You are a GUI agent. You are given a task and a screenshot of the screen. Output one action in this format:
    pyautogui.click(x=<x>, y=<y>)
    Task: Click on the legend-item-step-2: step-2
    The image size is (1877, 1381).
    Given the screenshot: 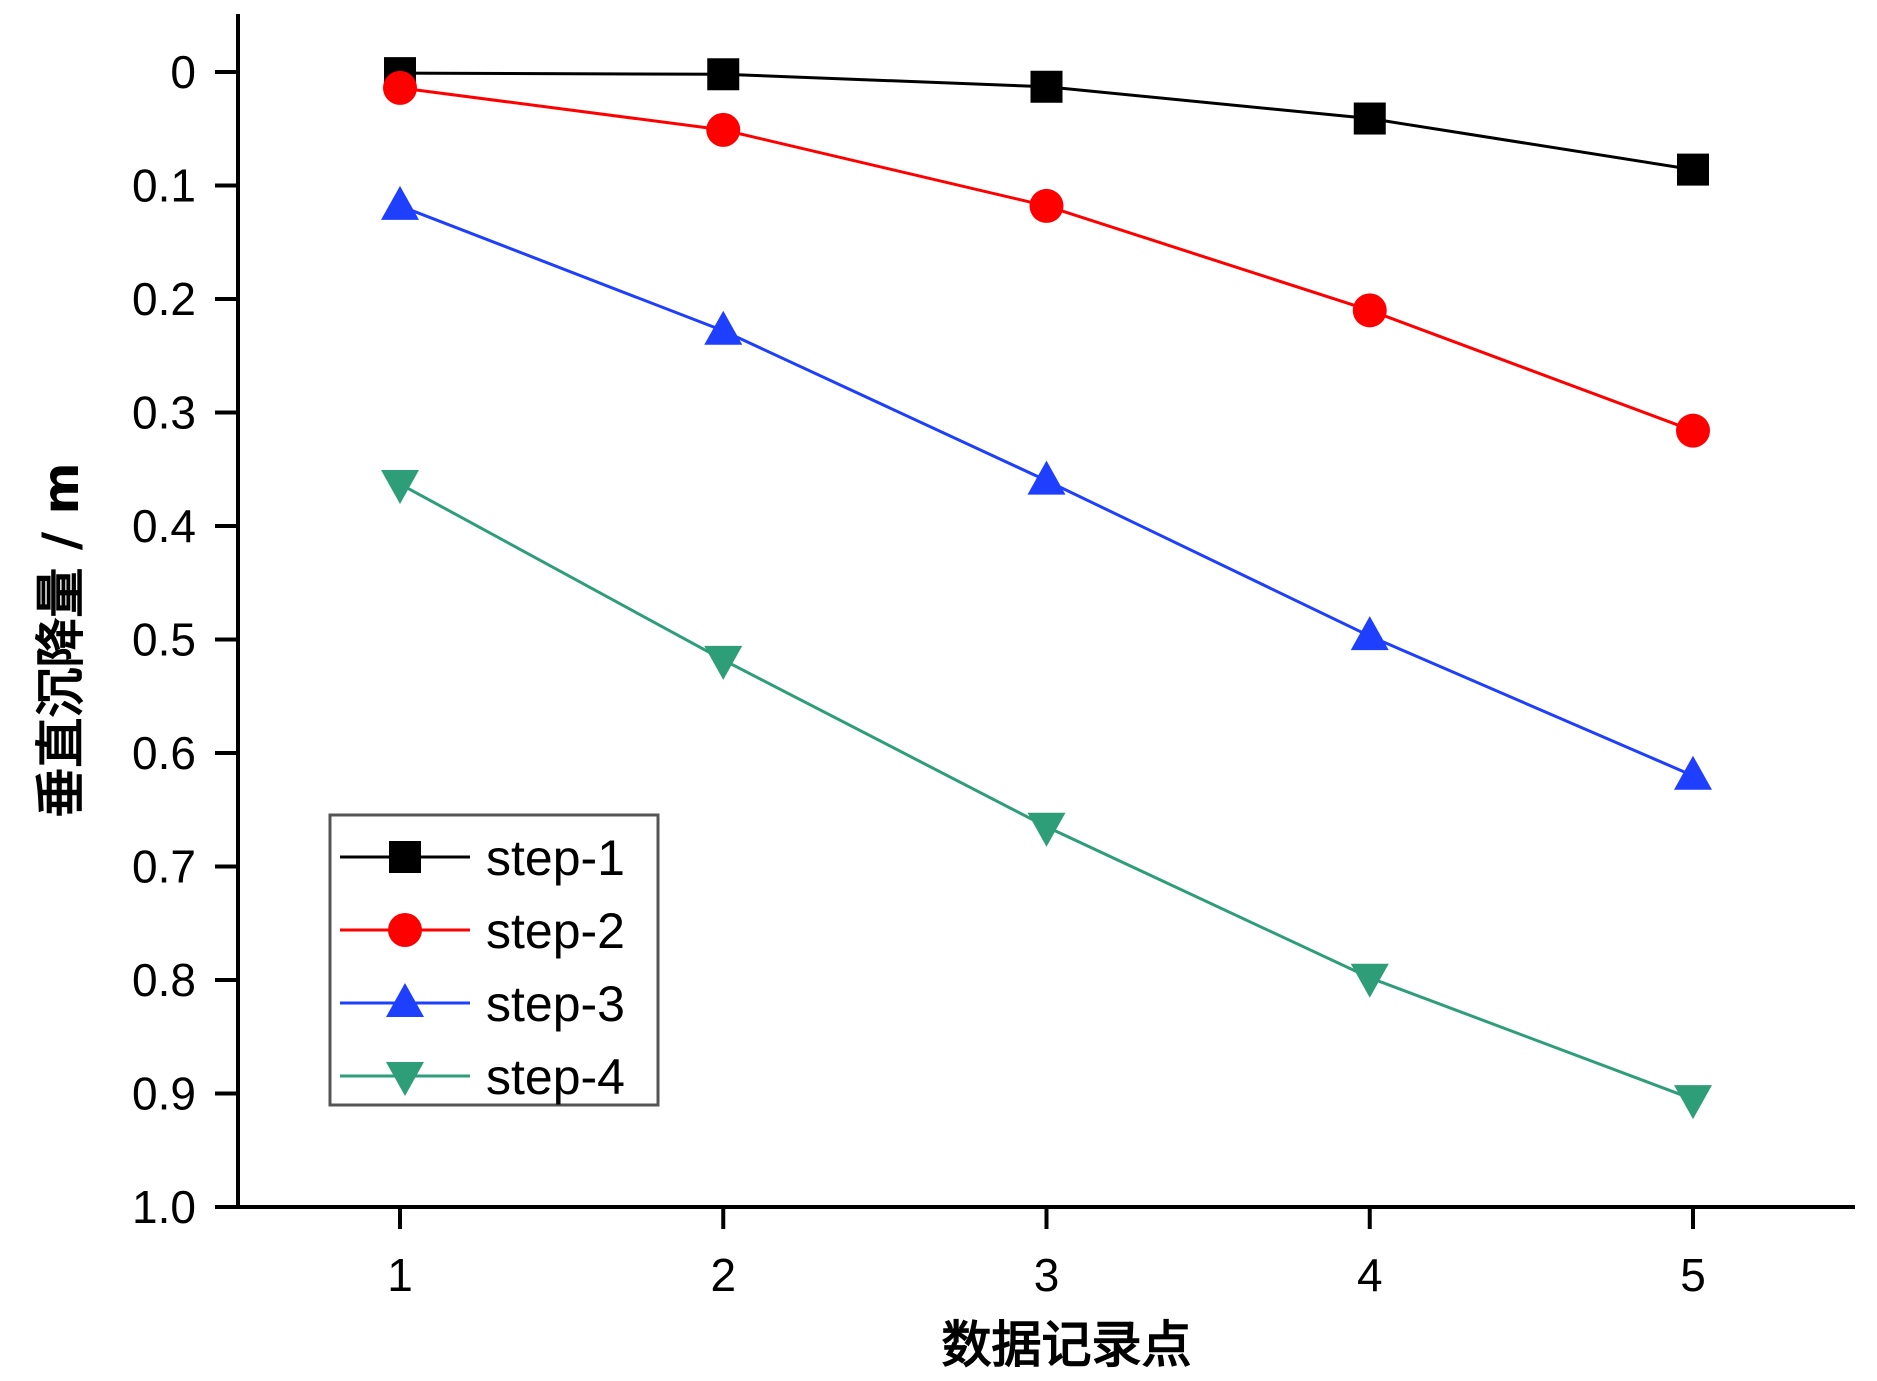 What is the action you would take?
    pyautogui.click(x=482, y=931)
    